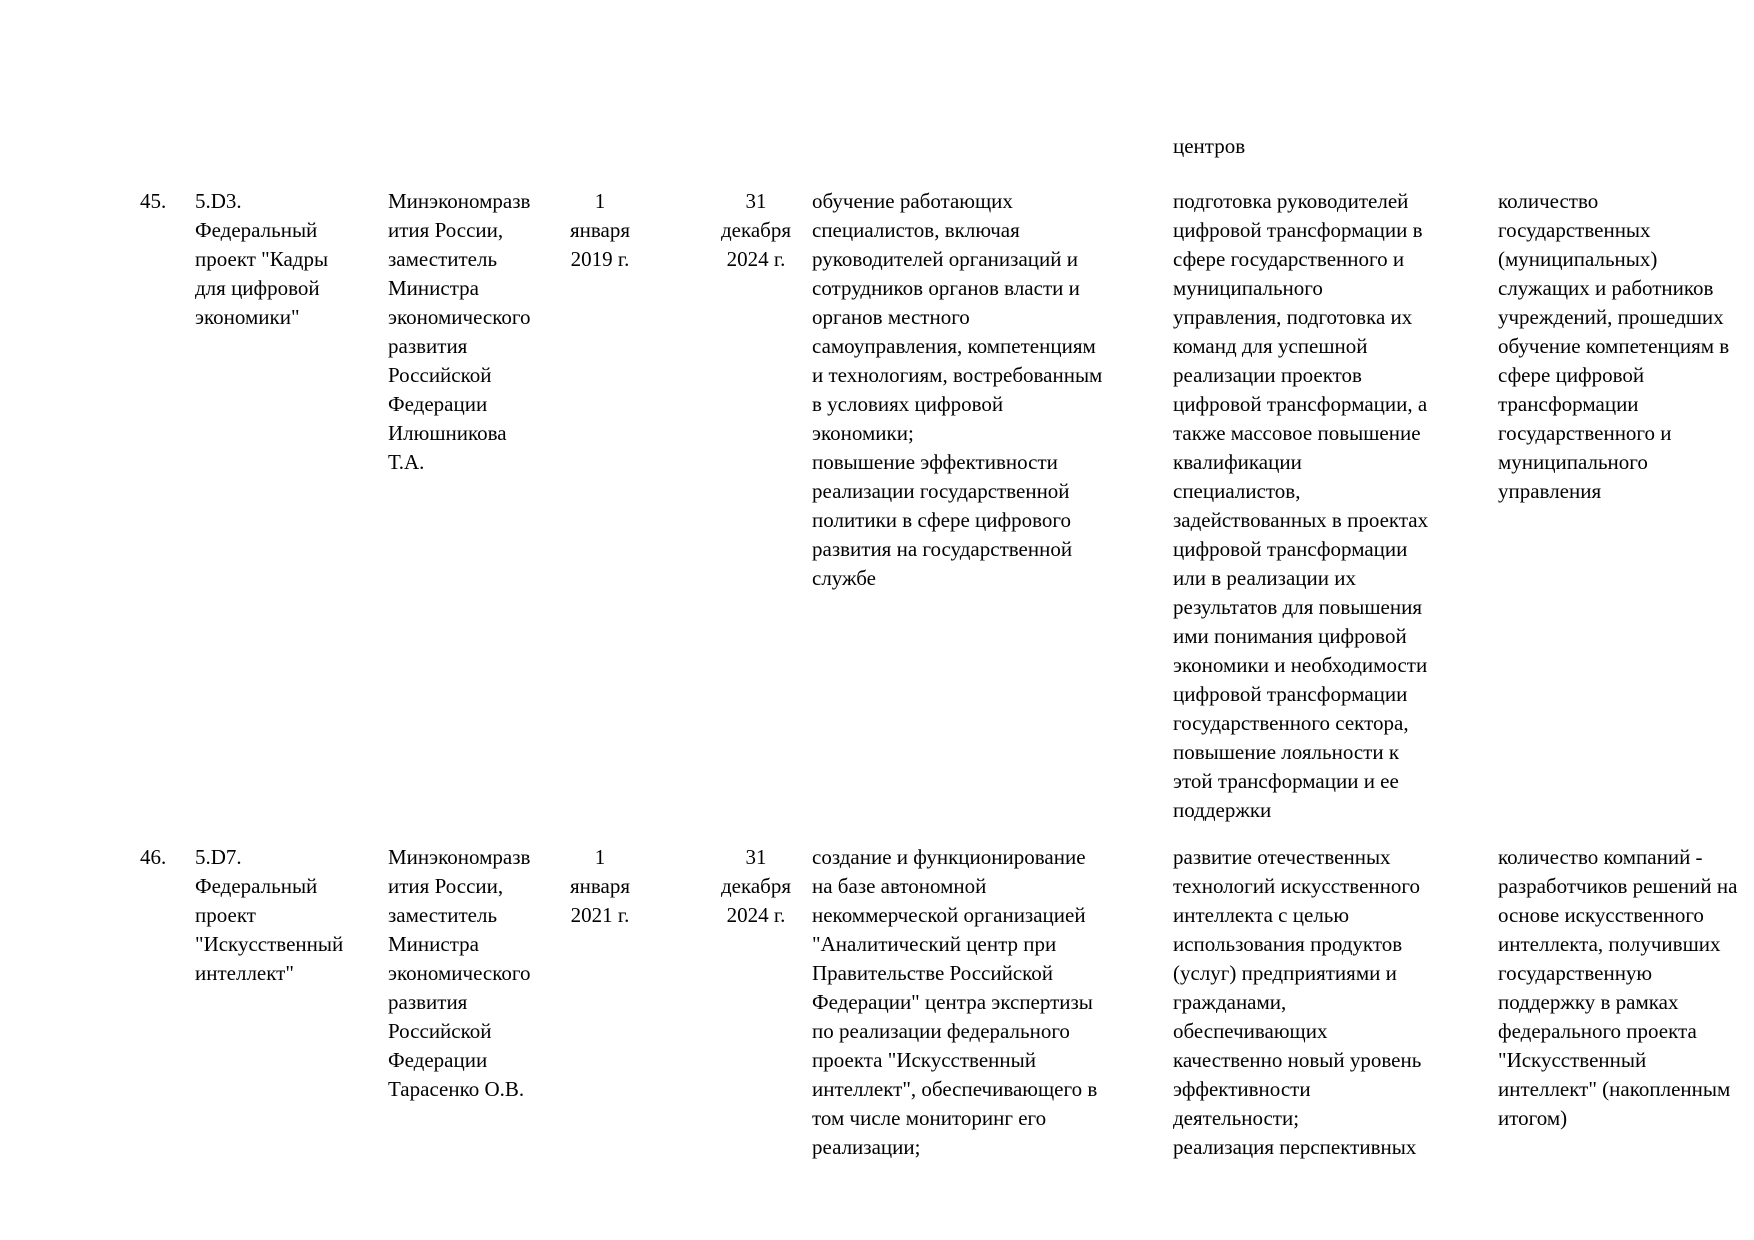  What do you see at coordinates (600, 230) in the screenshot?
I see `cell-start-date: 1 января 2019 г.` at bounding box center [600, 230].